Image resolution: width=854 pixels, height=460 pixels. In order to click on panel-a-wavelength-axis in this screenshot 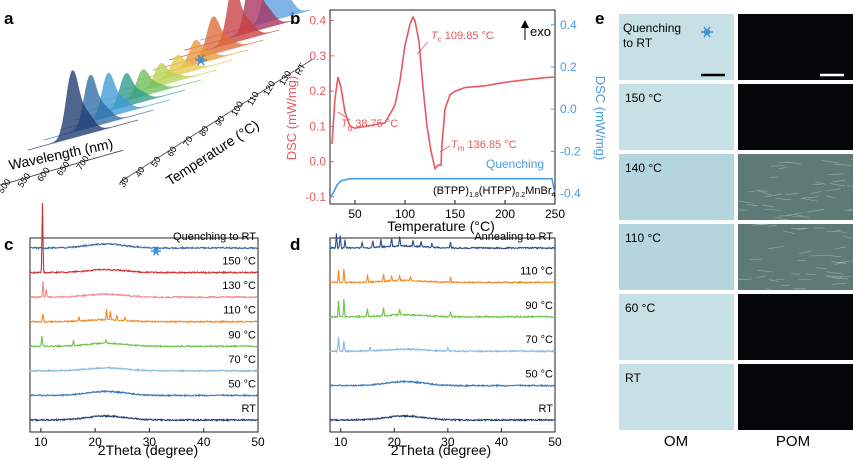, I will do `click(62, 167)`.